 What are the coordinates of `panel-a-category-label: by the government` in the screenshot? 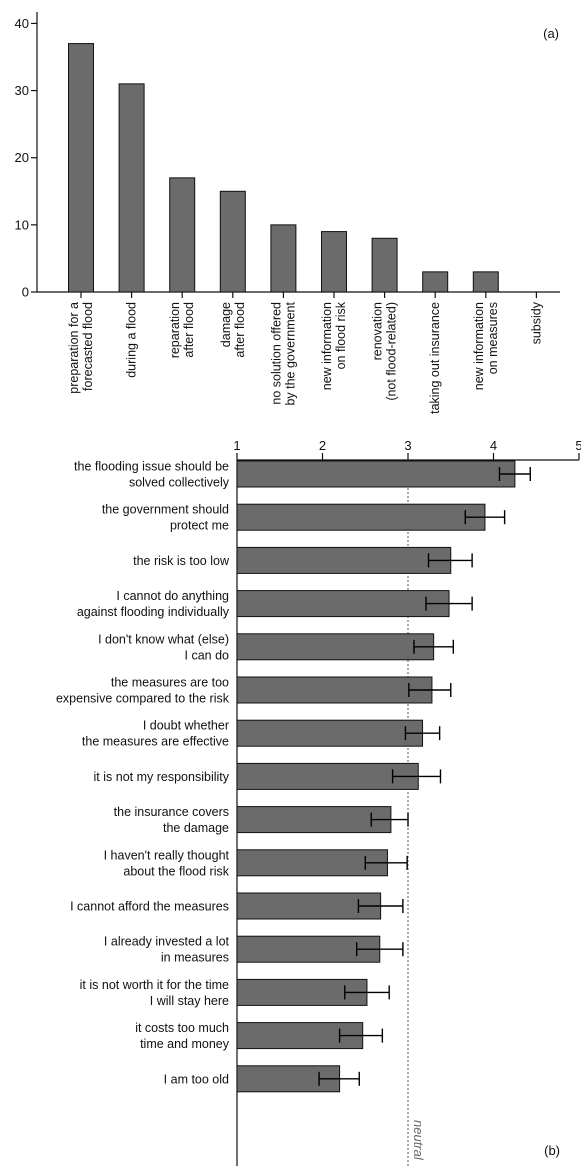 It's located at (290, 353).